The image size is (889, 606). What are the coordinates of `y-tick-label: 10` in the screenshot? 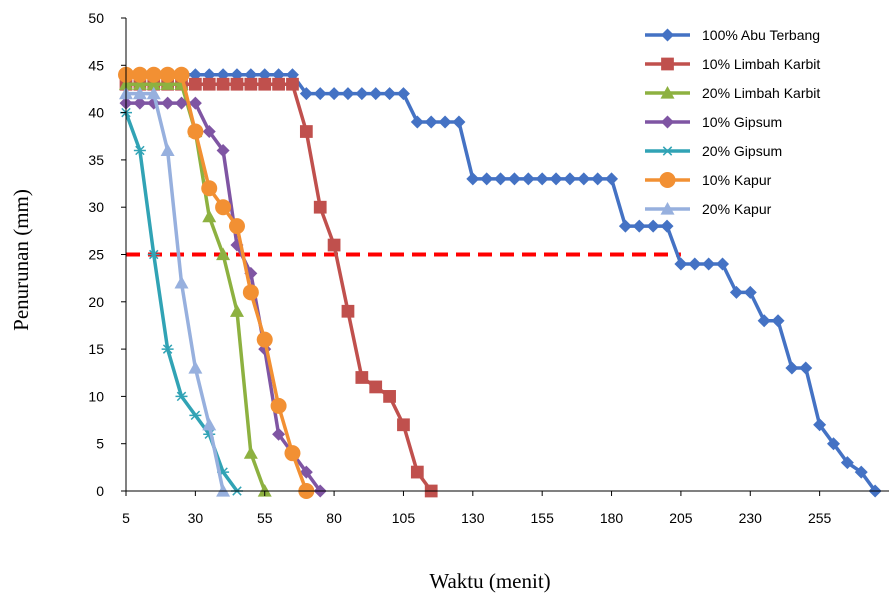 It's located at (96, 396).